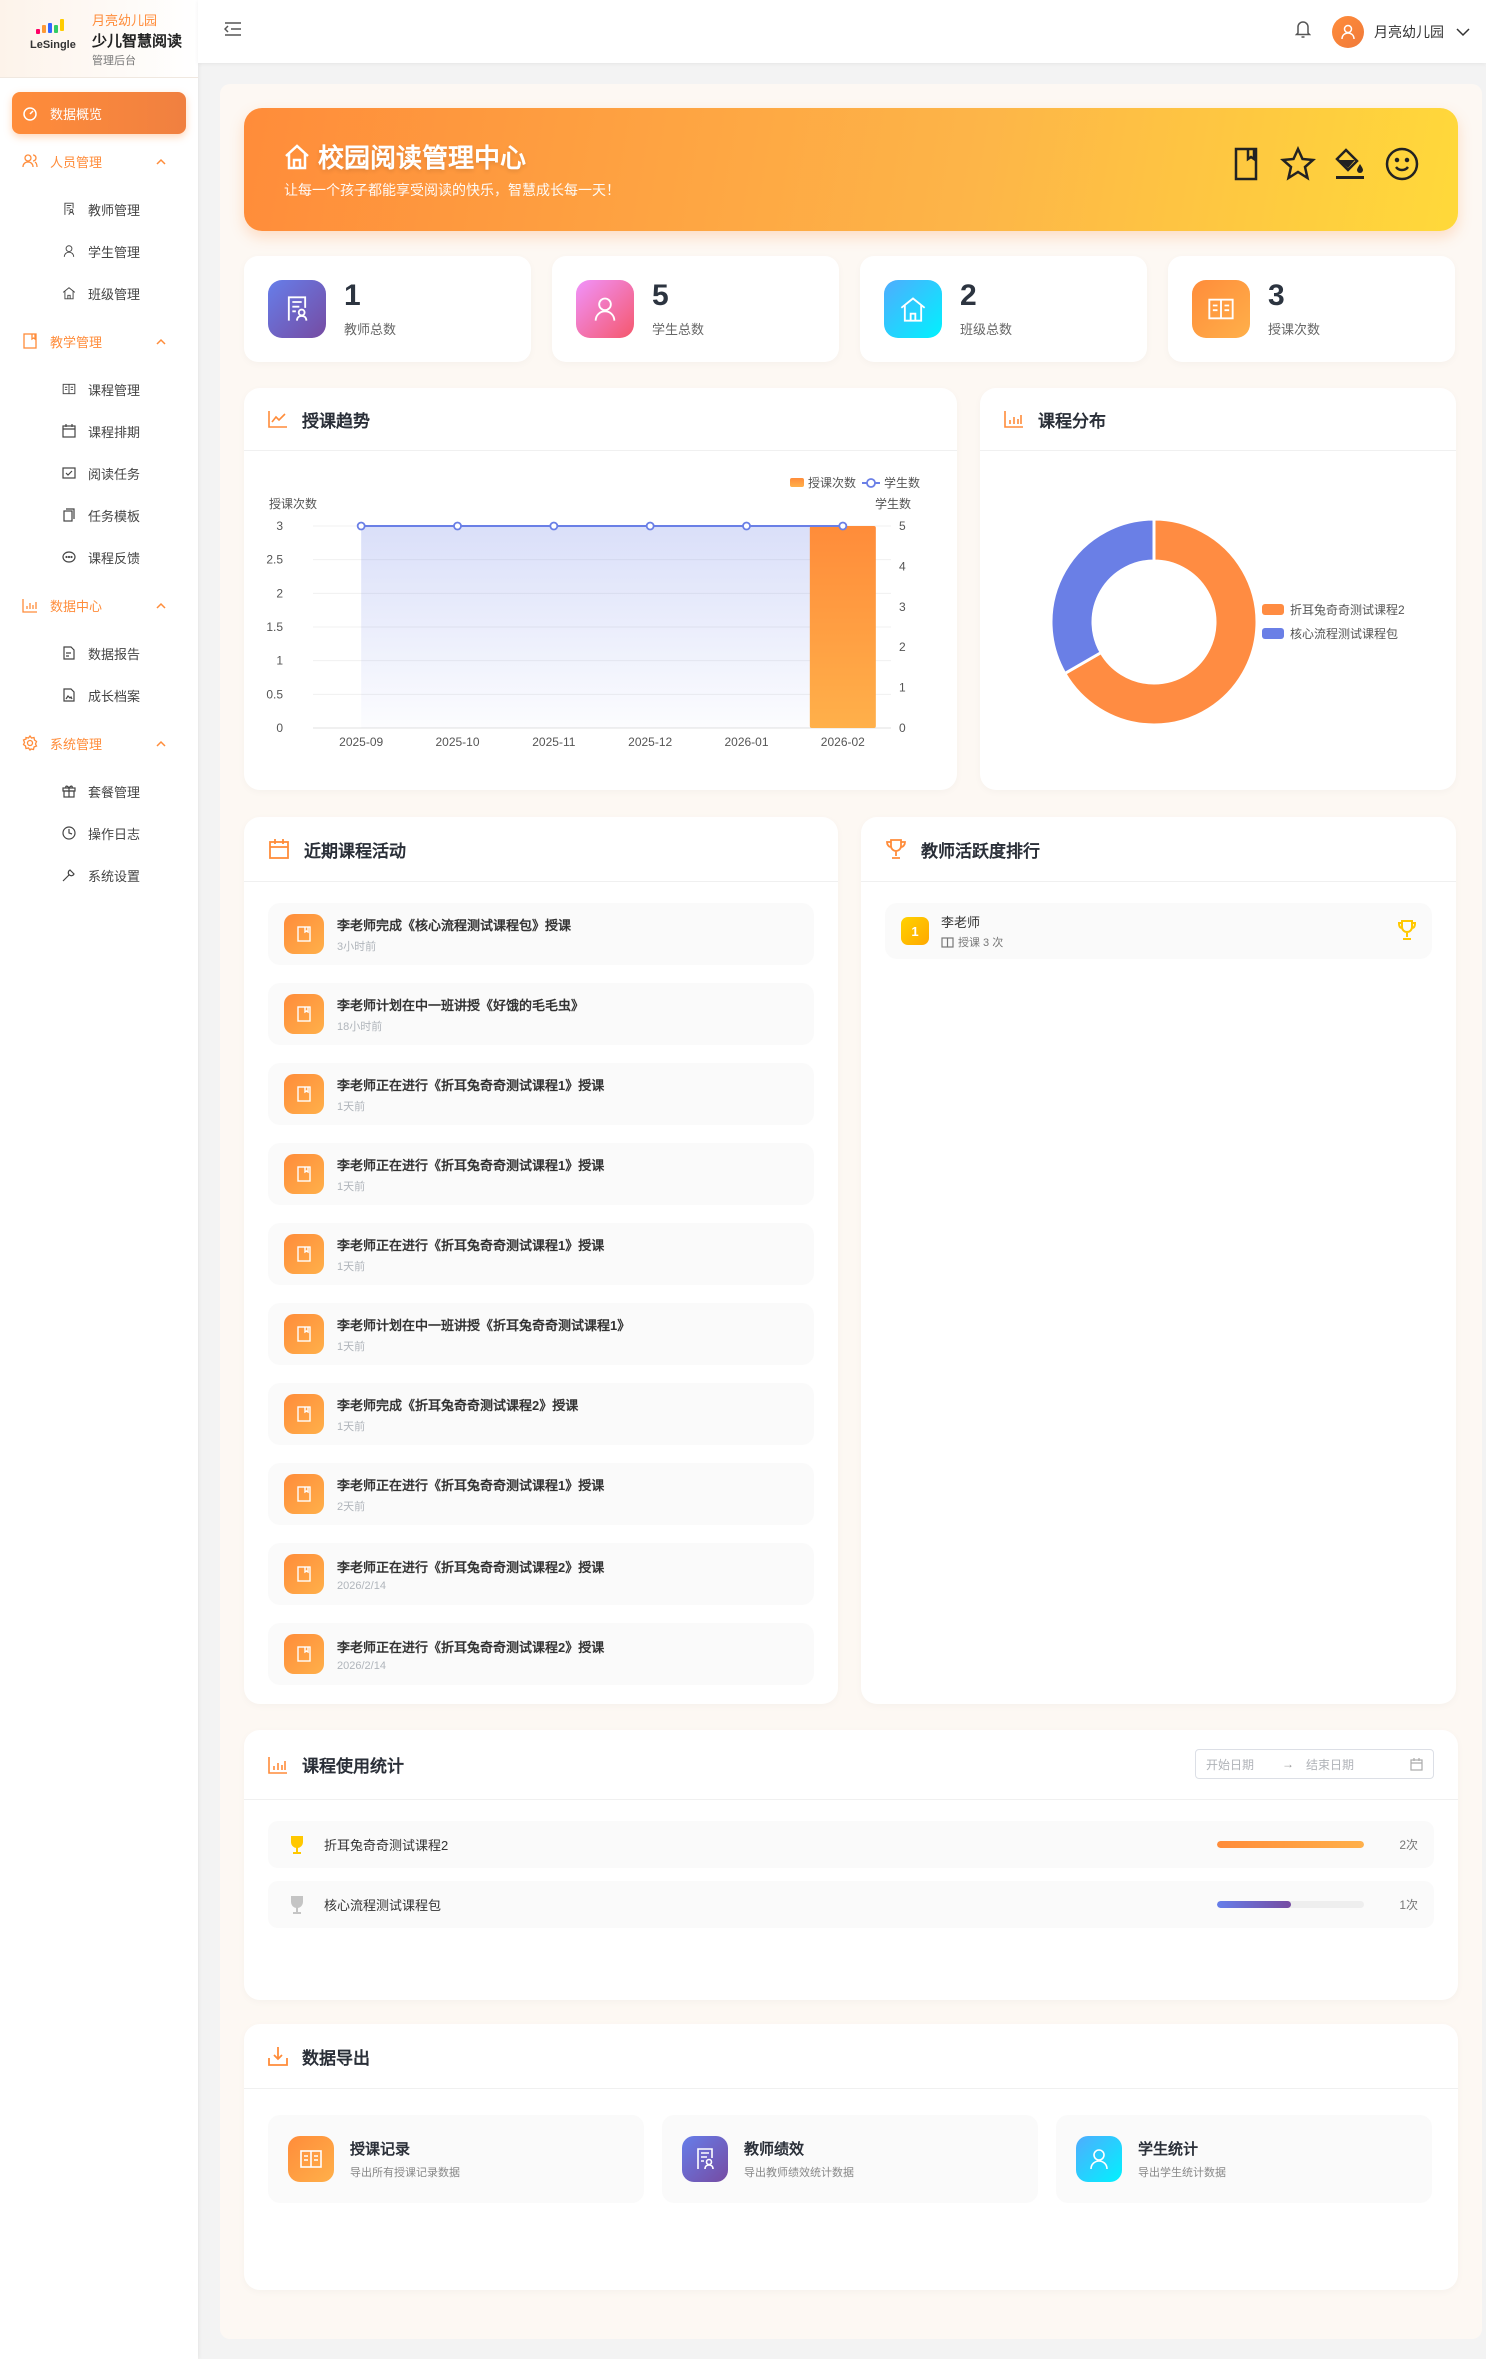 This screenshot has width=1486, height=2359. I want to click on sidebar-item: 学生管理, so click(99, 251).